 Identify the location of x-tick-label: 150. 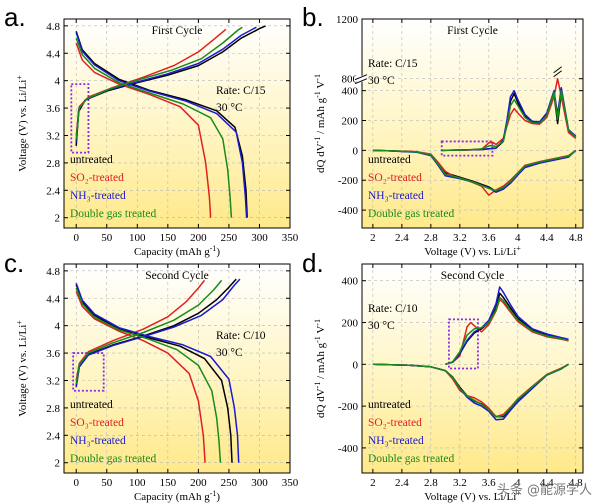
(168, 238).